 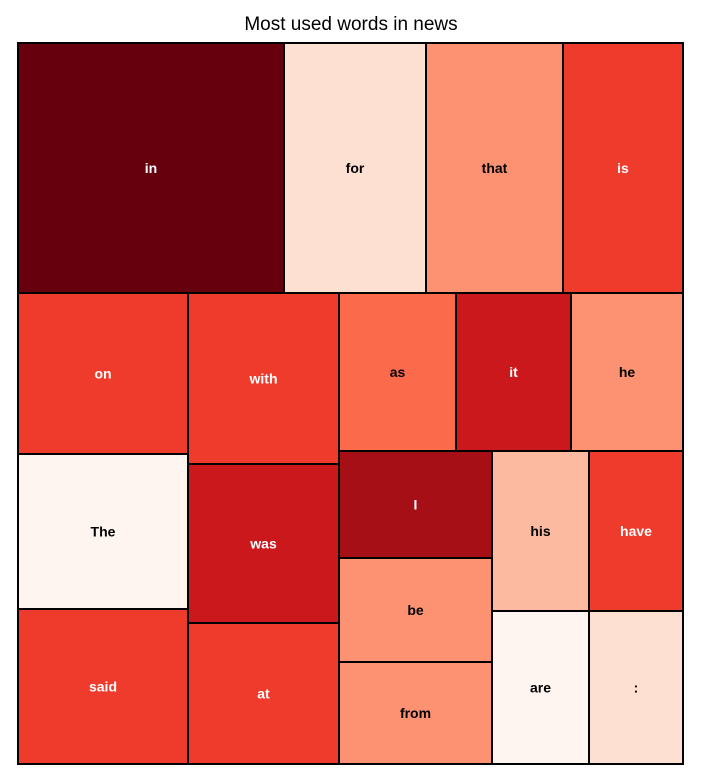 I want to click on tile-label-as: as, so click(x=398, y=372).